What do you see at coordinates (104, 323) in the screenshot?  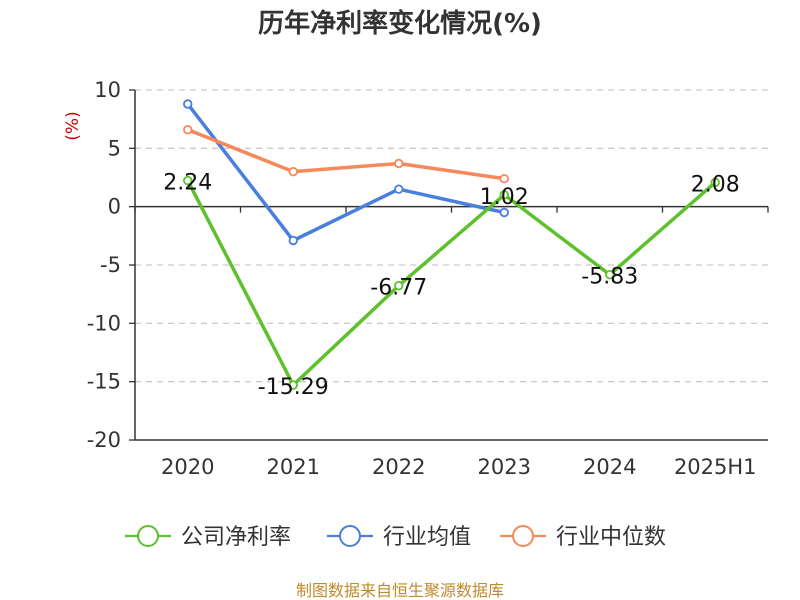 I see `y-tick-label: -10` at bounding box center [104, 323].